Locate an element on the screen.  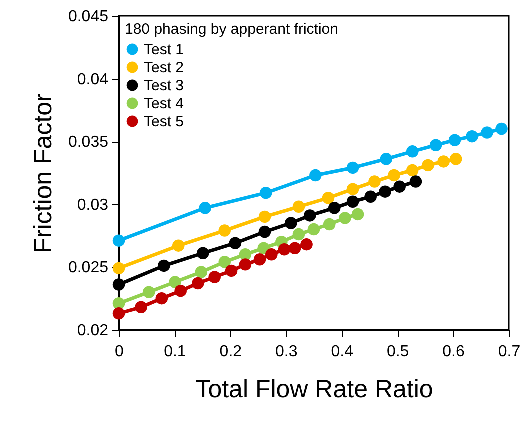
legend-label: Test 4 is located at coordinates (164, 104).